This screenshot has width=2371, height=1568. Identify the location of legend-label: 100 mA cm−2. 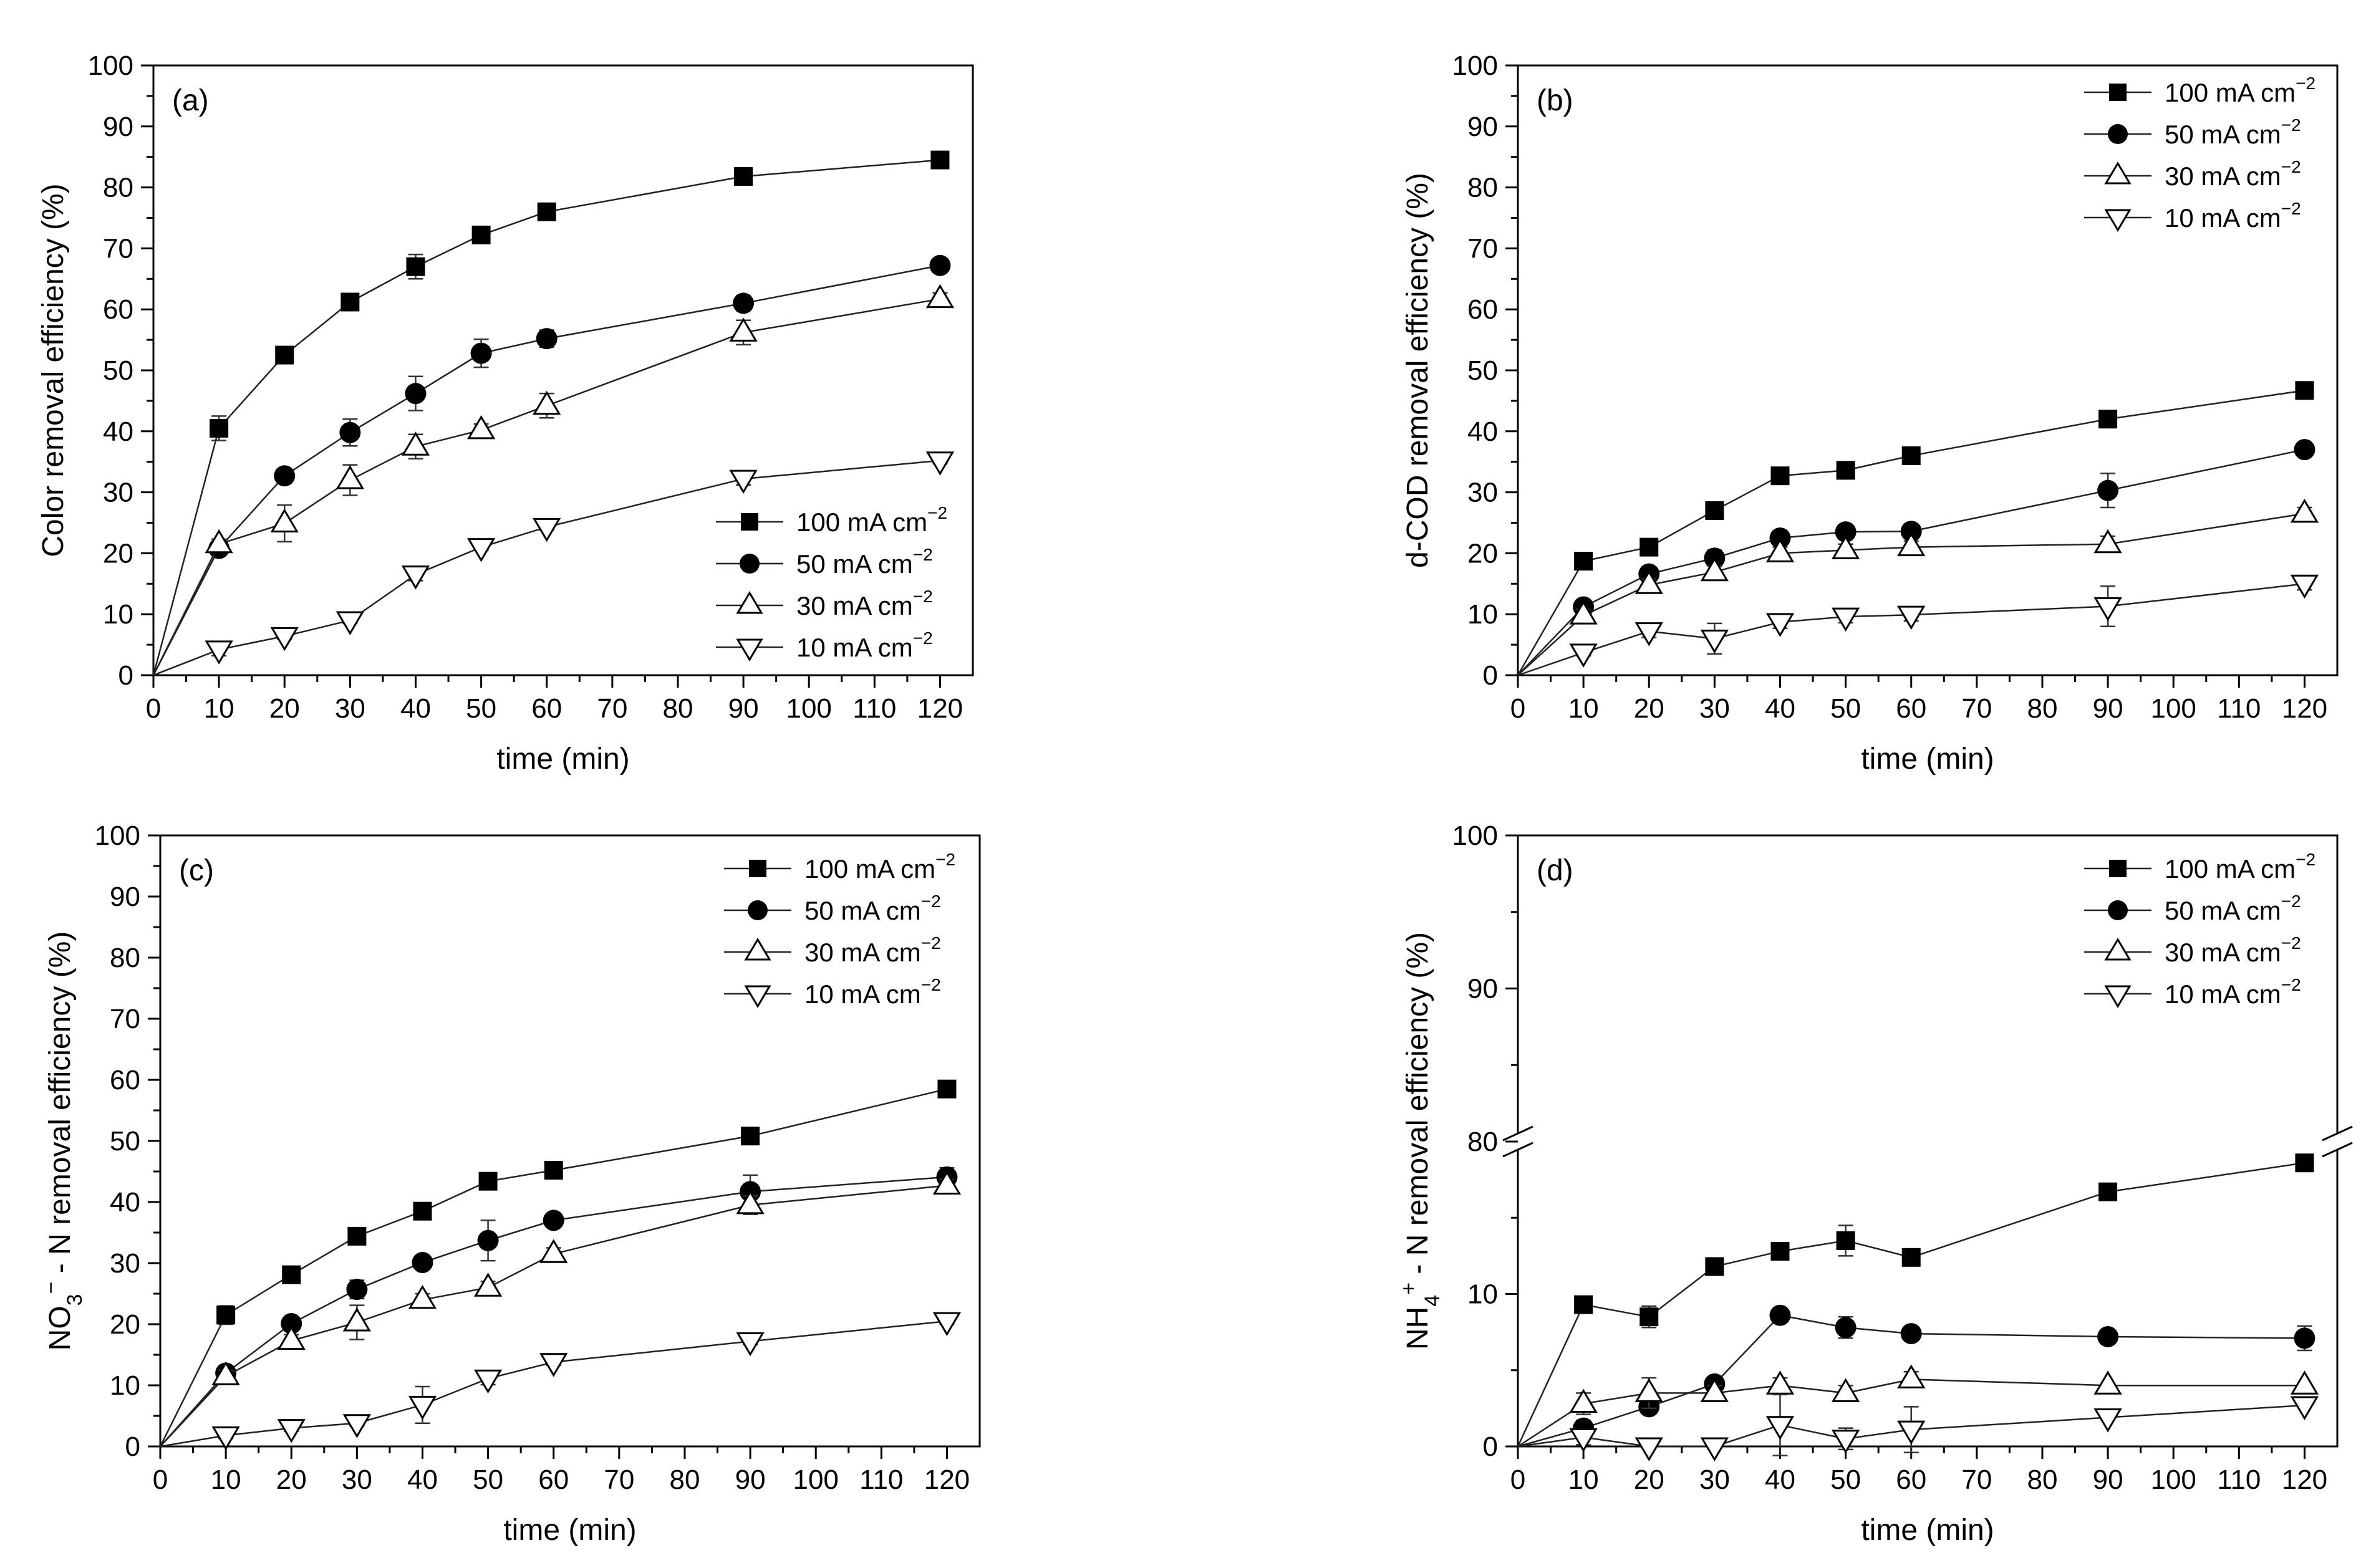
(2240, 90).